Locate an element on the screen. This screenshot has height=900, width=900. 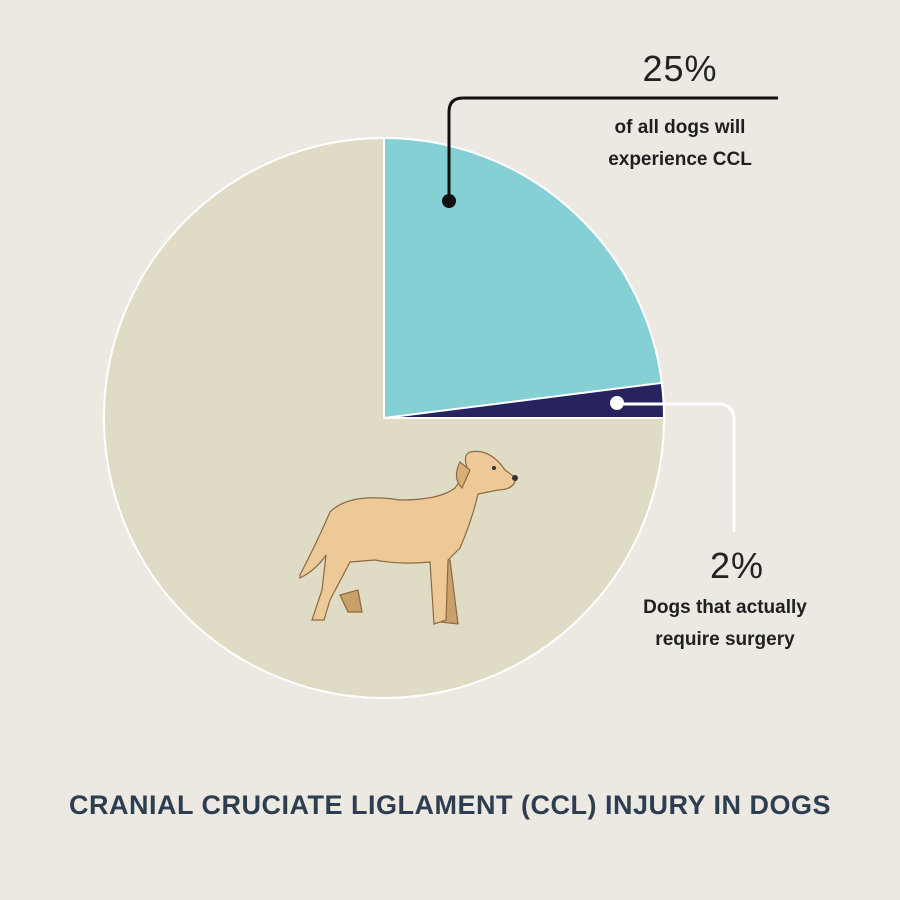
value-label: 25% is located at coordinates (680, 68).